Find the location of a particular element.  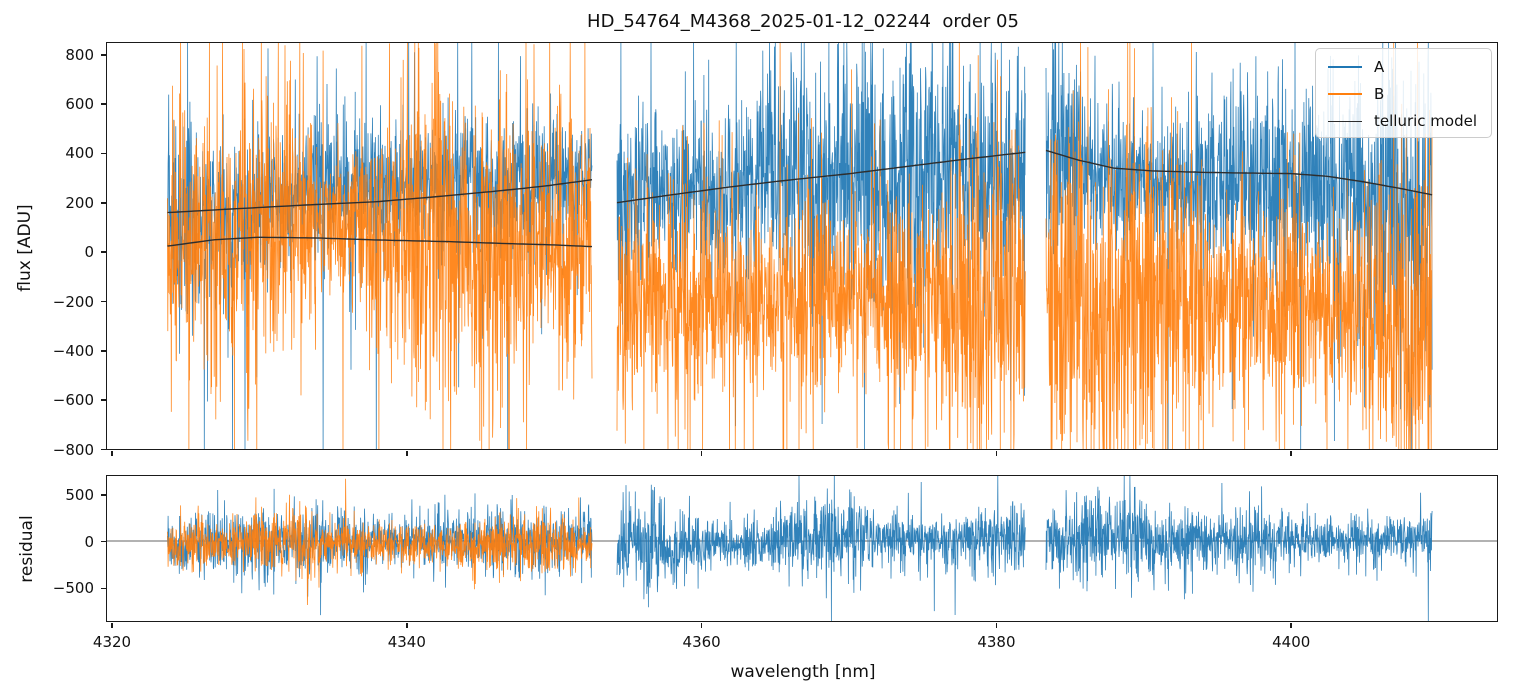

legend-entry-a: A is located at coordinates (1404, 67).